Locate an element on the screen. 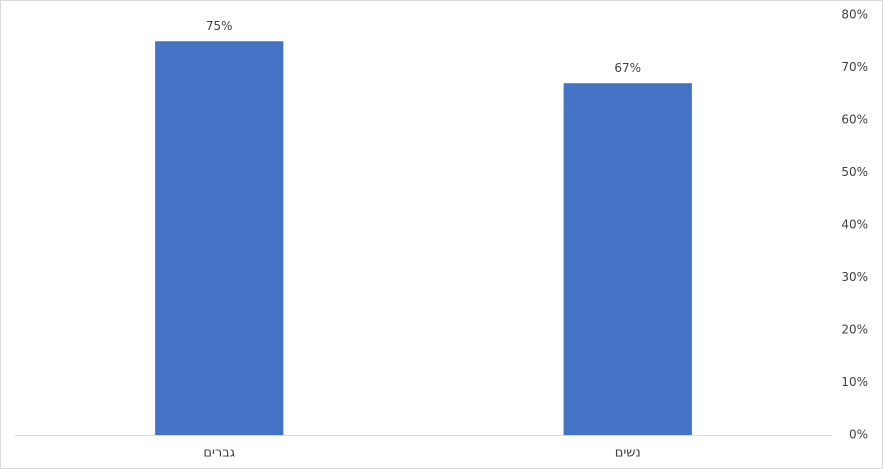  y-tick-label: 10% is located at coordinates (854, 382).